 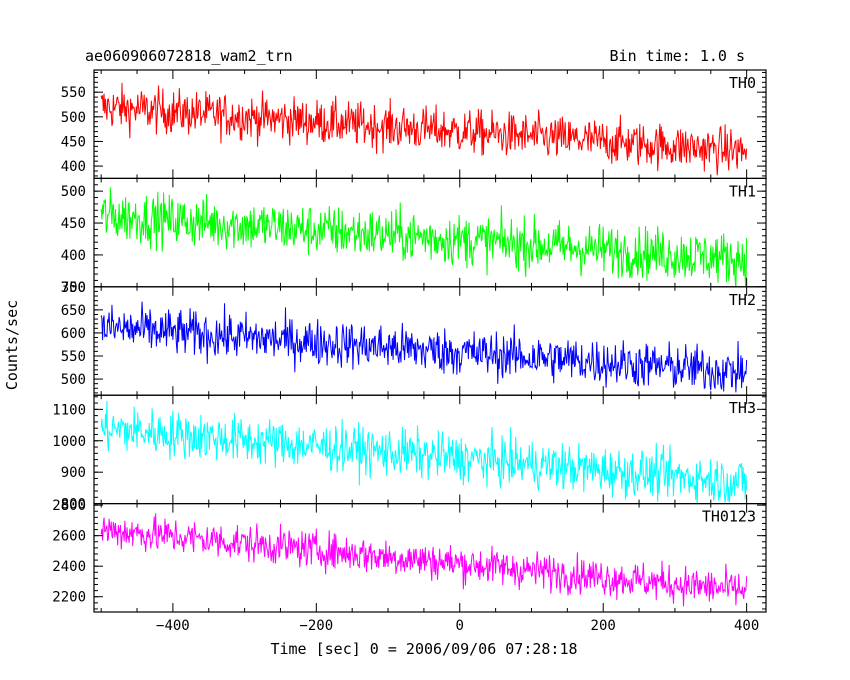 I want to click on x-tick-label: 0, so click(x=460, y=626).